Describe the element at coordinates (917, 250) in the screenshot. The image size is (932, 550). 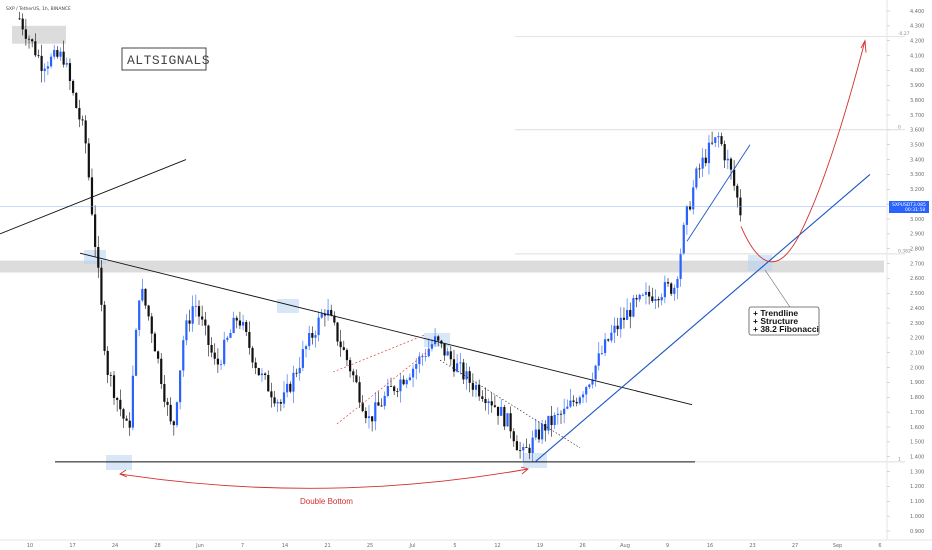
I see `y-tick-label: 2.800` at that location.